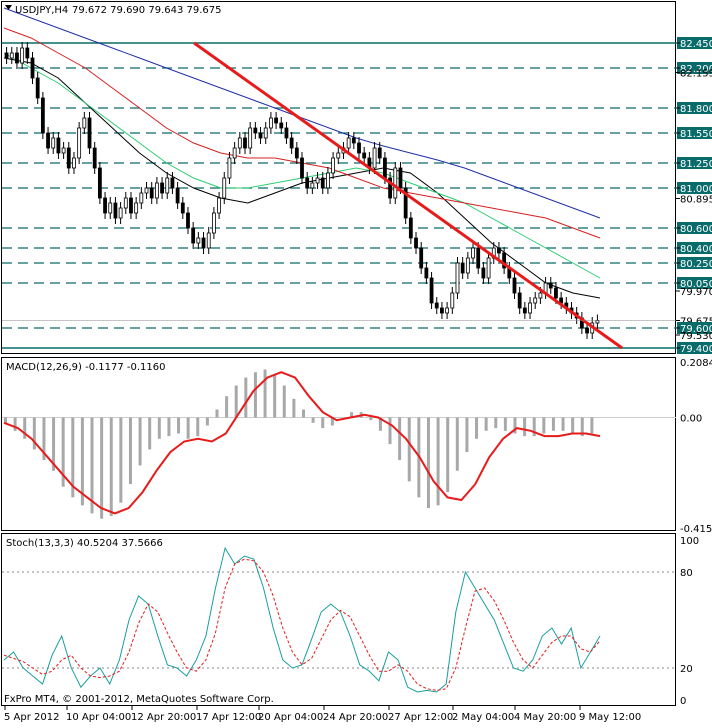  I want to click on chart-ohlc: 79.672 79.690 79.643 79.675, so click(147, 10).